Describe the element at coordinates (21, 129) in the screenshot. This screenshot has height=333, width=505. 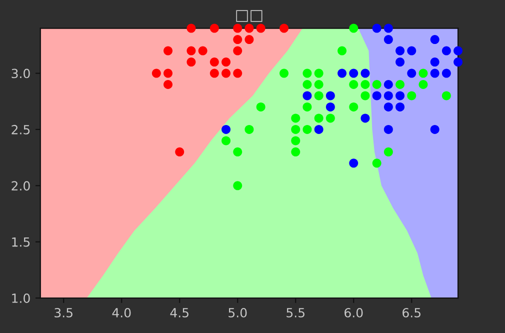
I see `y-tick-label: 2.5` at that location.